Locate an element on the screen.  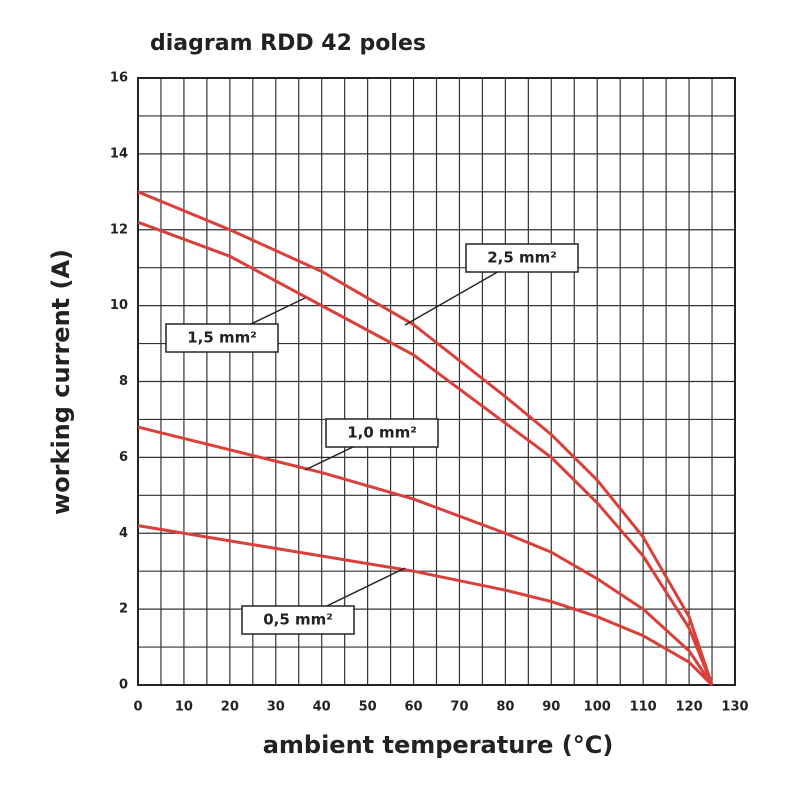
x-tick-label: 10 is located at coordinates (184, 707).